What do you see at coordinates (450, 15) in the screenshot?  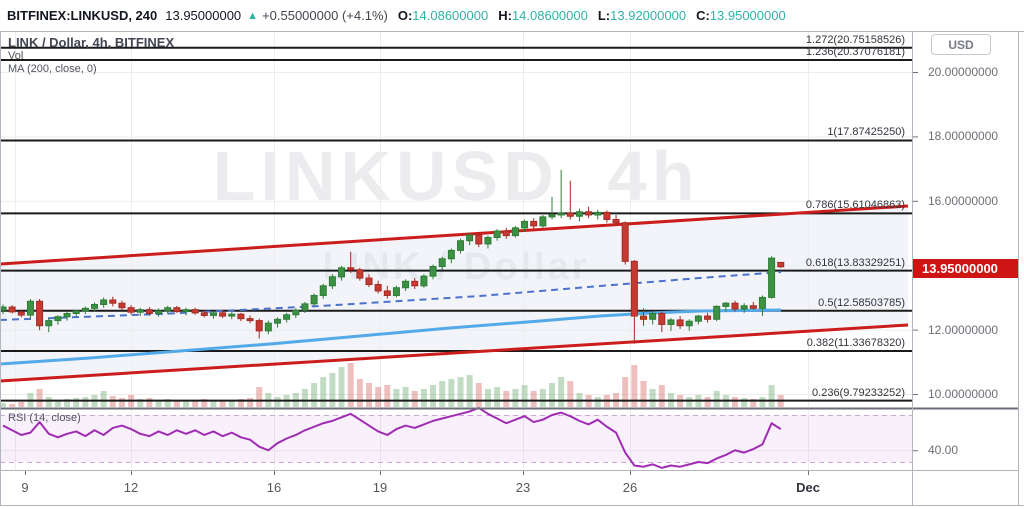 I see `open-value: 14.08600000` at bounding box center [450, 15].